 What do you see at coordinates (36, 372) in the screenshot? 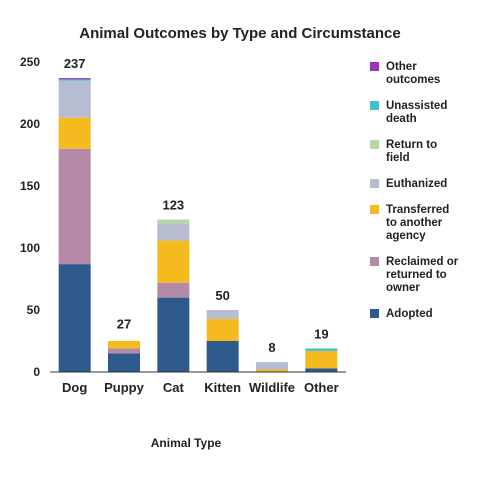
I see `y-tick-label: 0` at bounding box center [36, 372].